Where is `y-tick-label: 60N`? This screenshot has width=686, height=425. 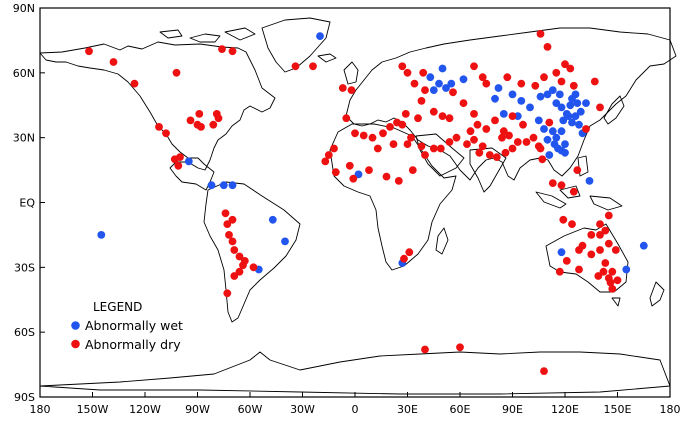 y-tick-label: 60N is located at coordinates (24, 73).